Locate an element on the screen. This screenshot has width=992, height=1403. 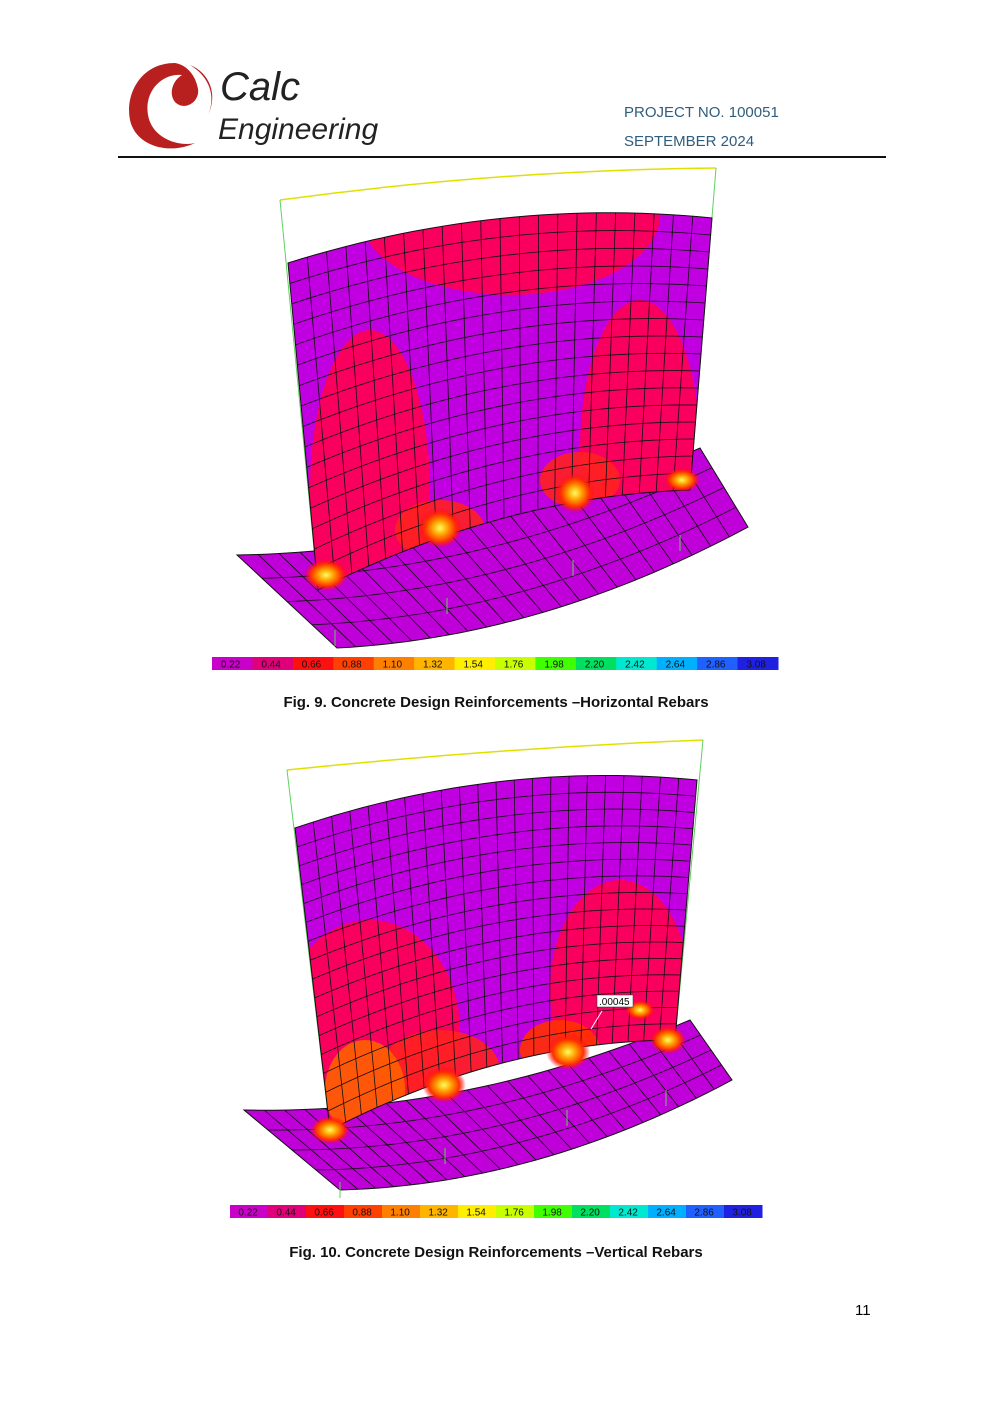
logo-swirl is located at coordinates (201, 90).